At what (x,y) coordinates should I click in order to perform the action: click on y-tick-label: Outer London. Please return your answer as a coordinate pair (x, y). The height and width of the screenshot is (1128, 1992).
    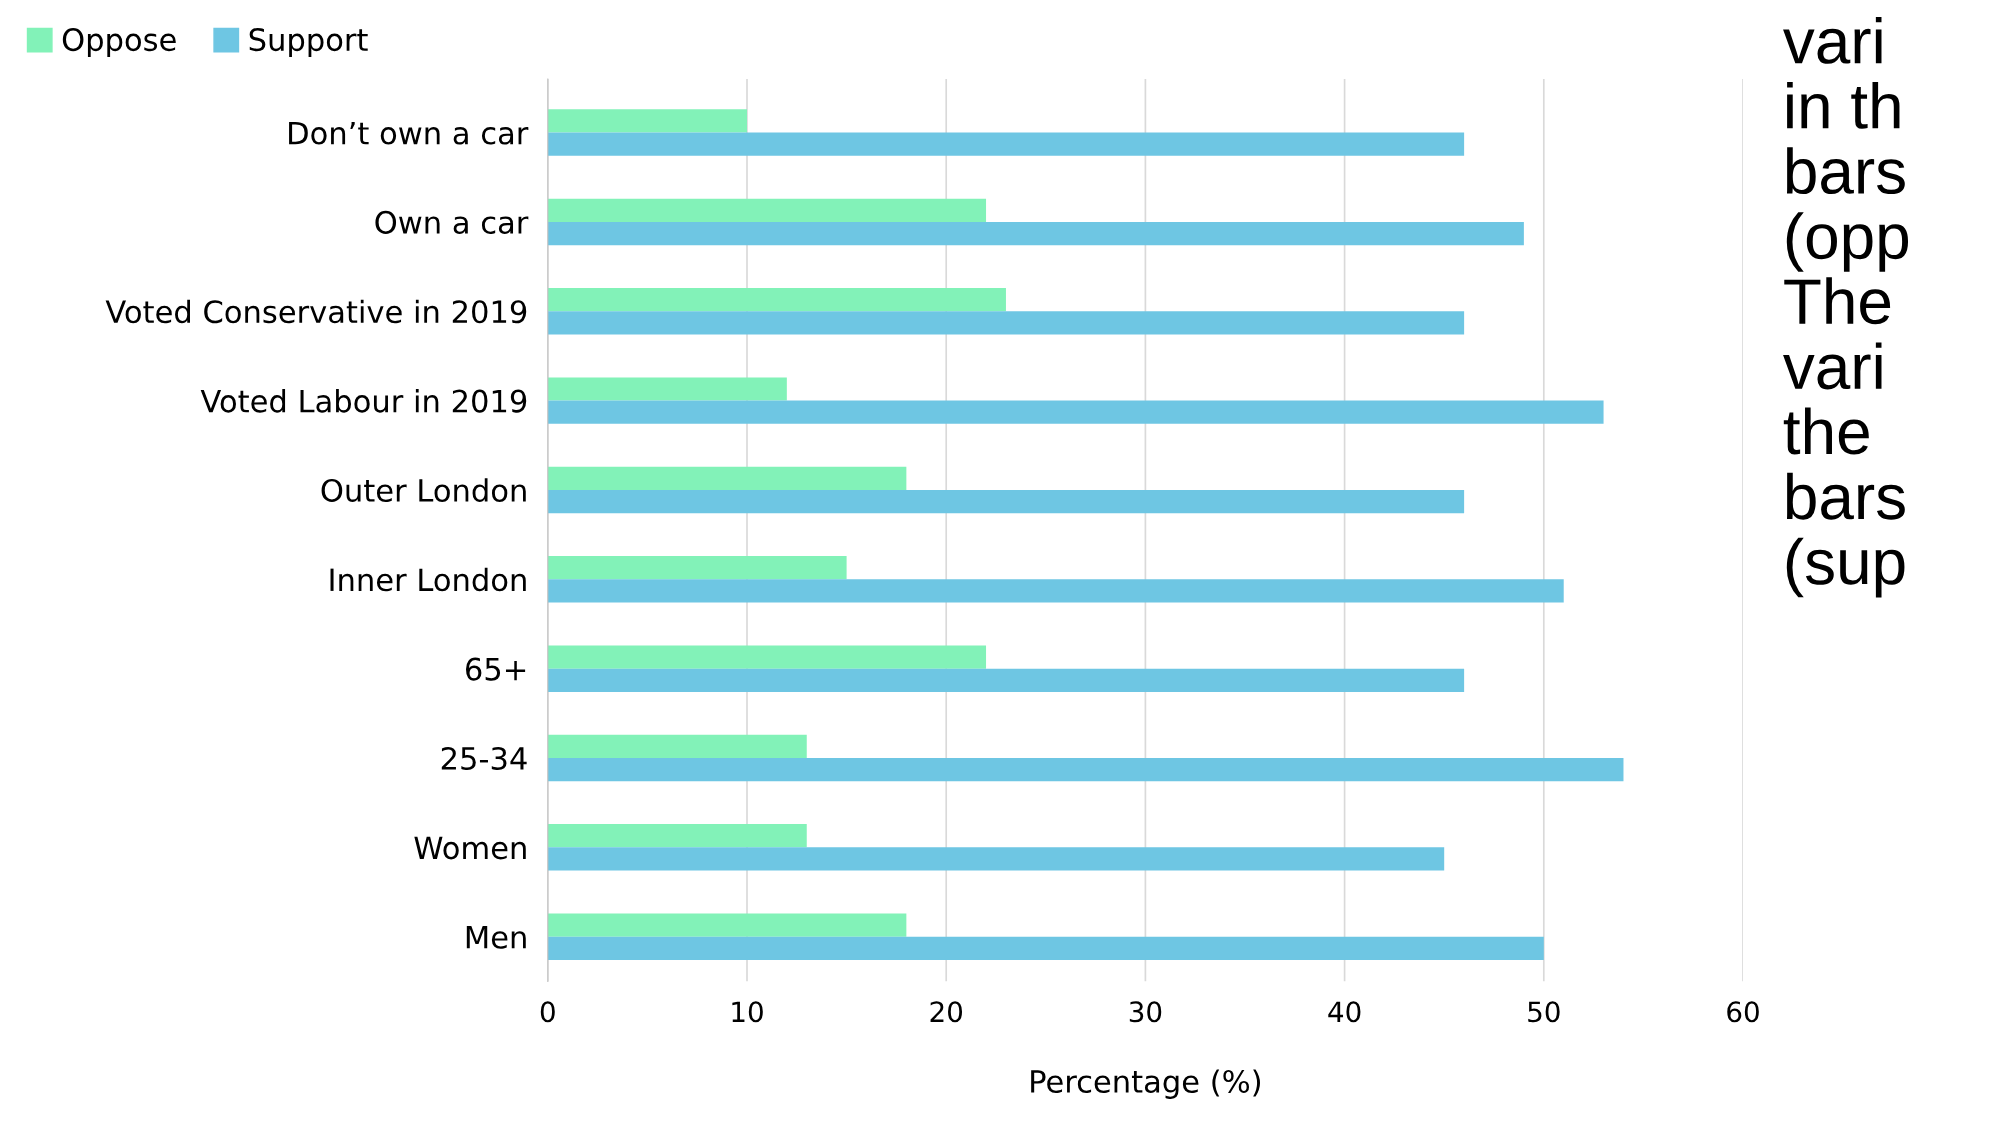
    Looking at the image, I should click on (423, 490).